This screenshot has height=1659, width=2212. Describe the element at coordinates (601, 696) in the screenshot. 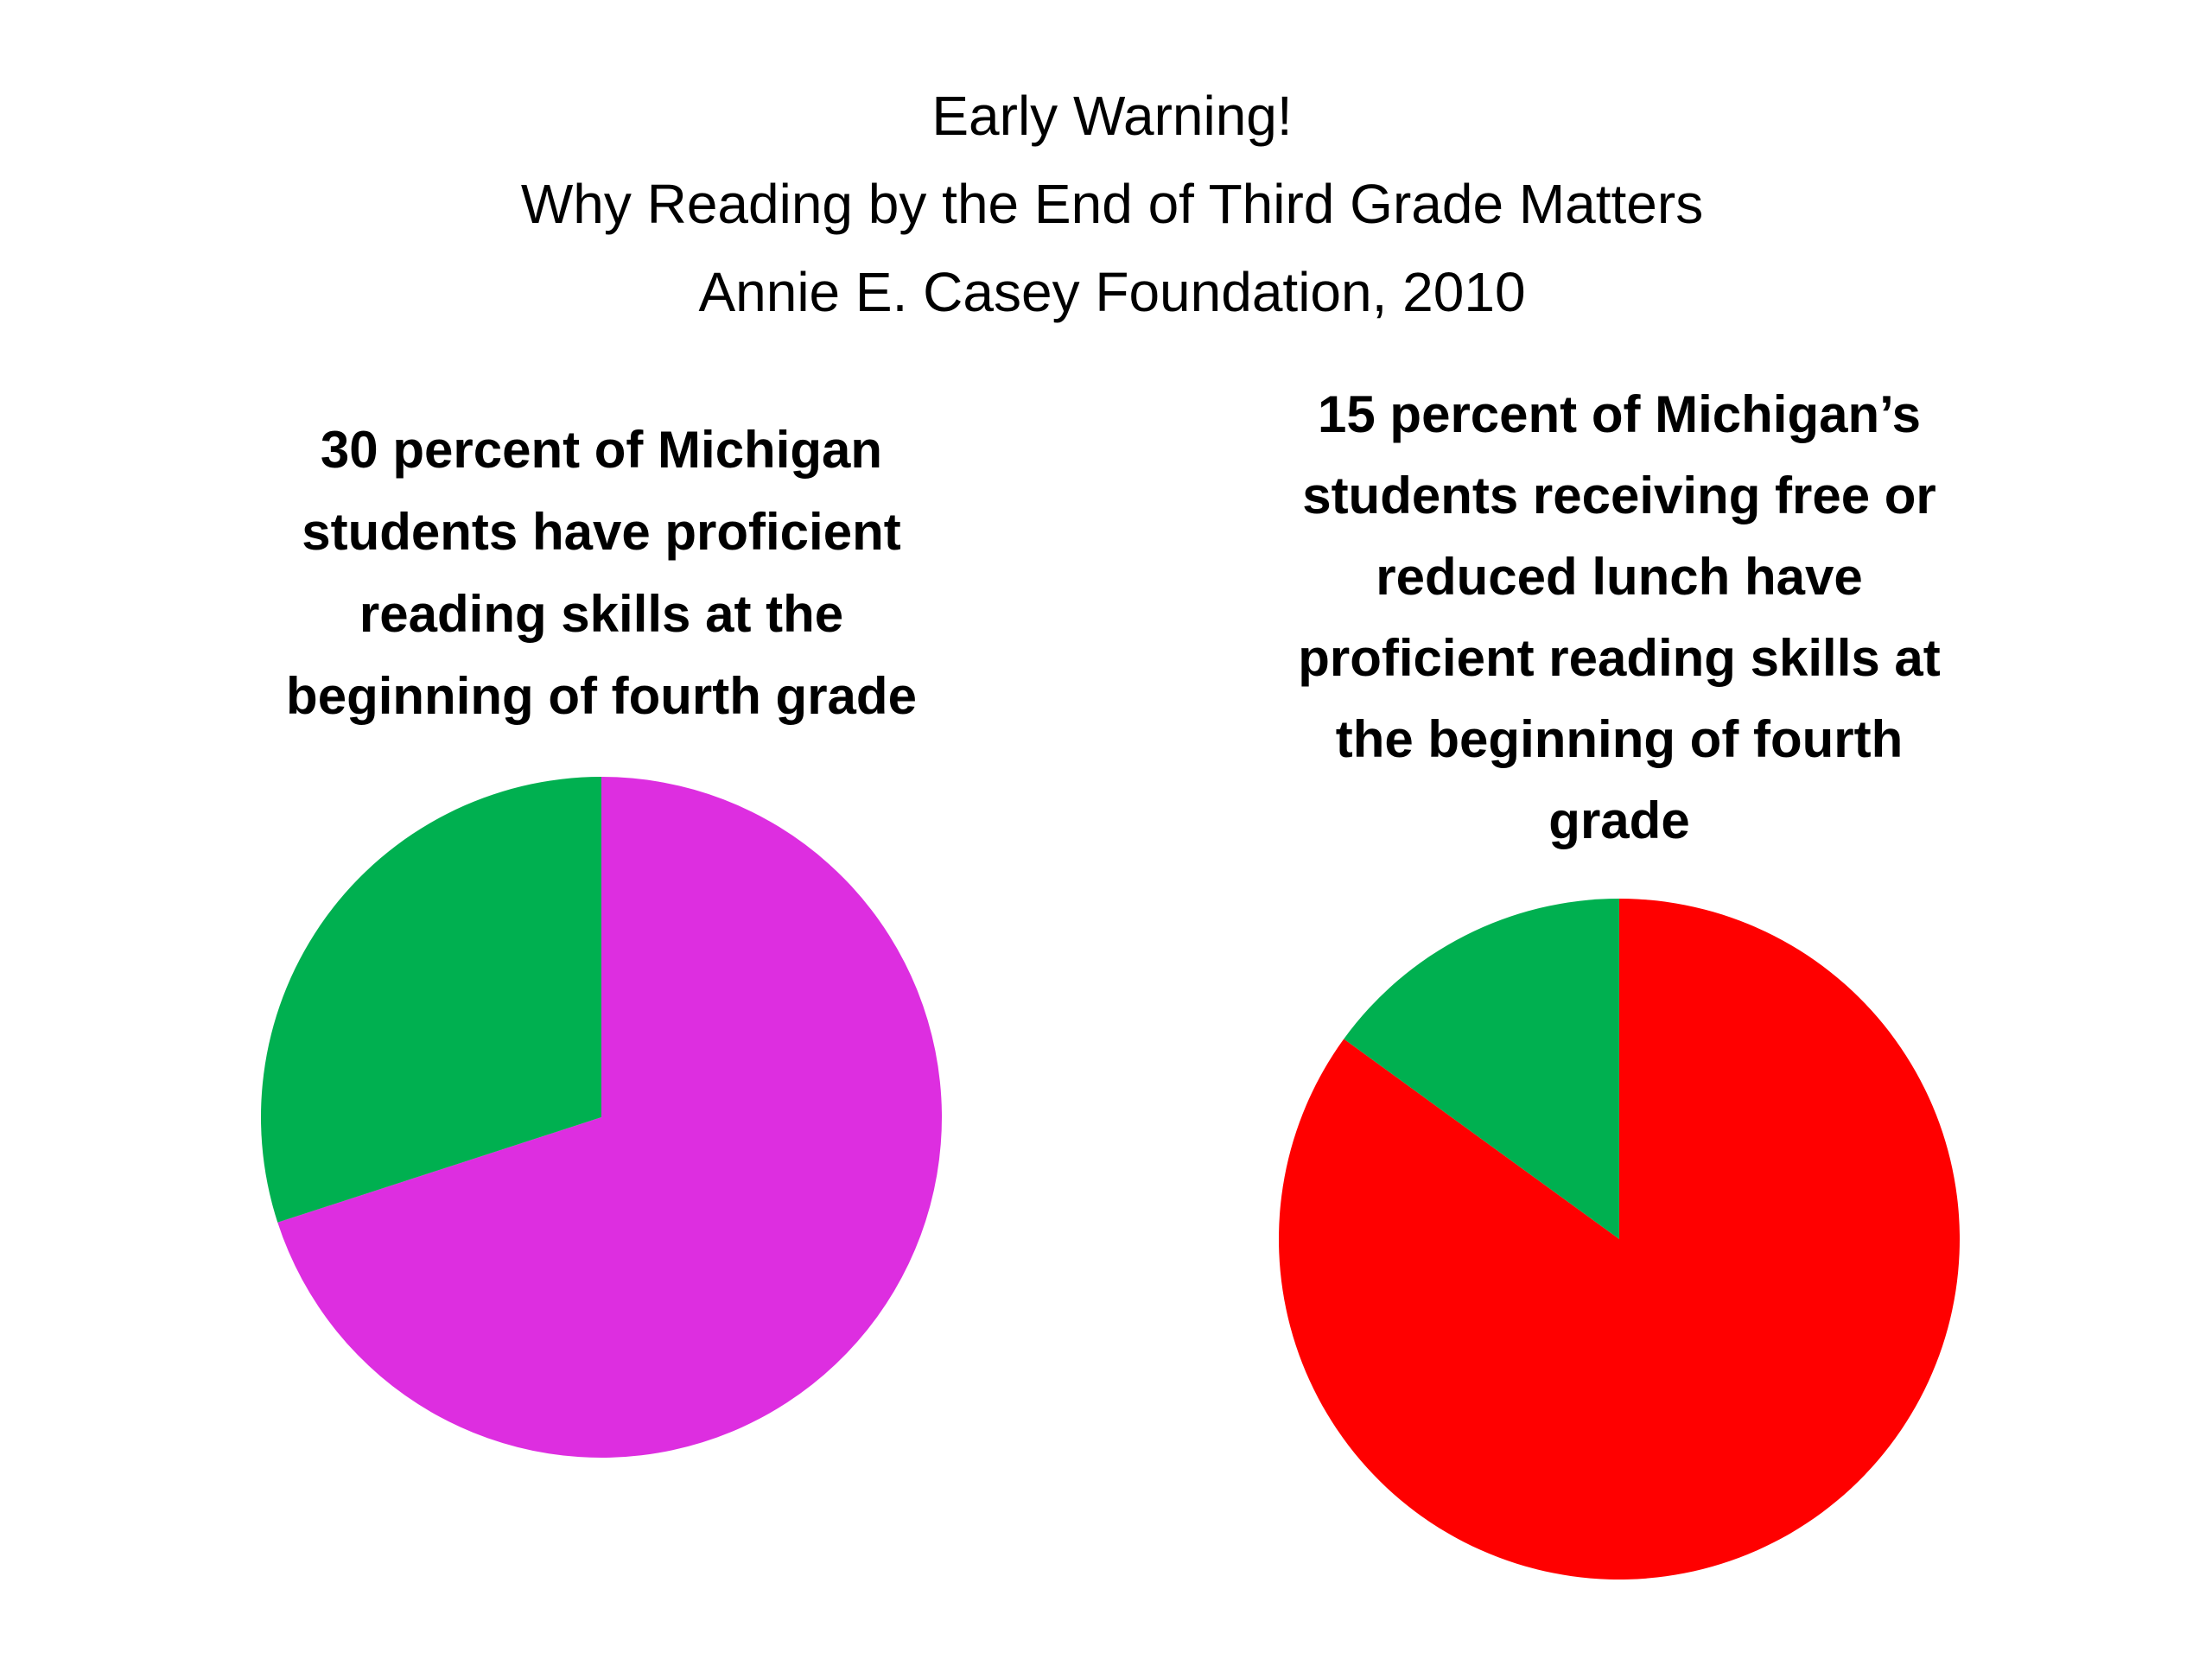

I see `chart-title: beginning of fourth grade` at that location.